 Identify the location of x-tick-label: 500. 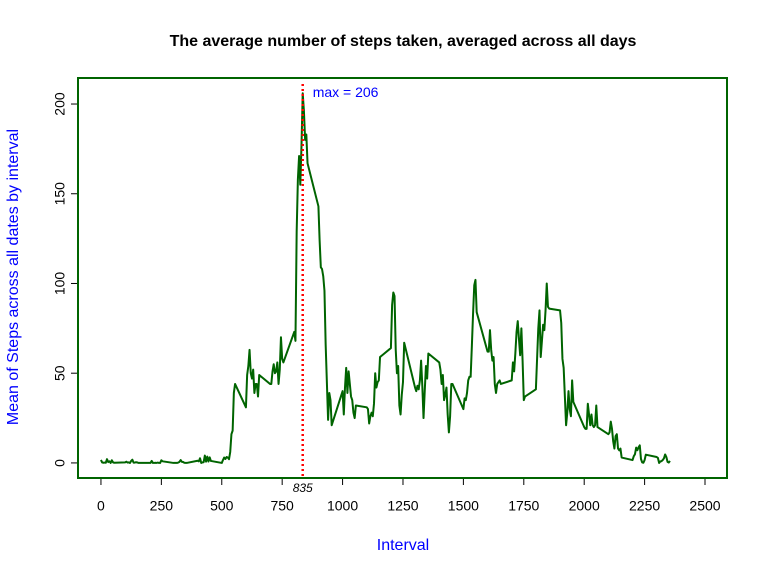
(222, 506).